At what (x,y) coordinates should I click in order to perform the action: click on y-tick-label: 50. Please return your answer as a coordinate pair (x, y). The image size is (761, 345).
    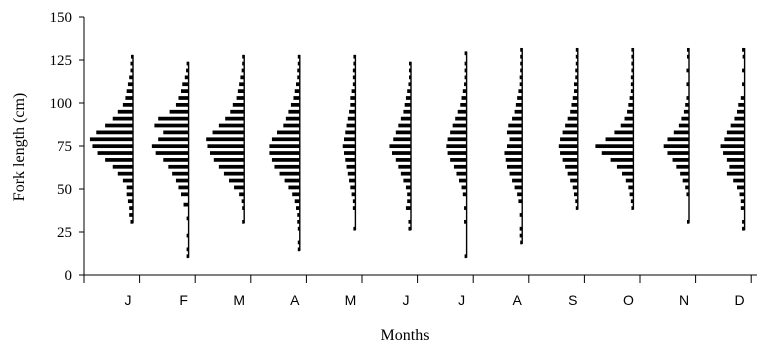
    Looking at the image, I should click on (64, 190).